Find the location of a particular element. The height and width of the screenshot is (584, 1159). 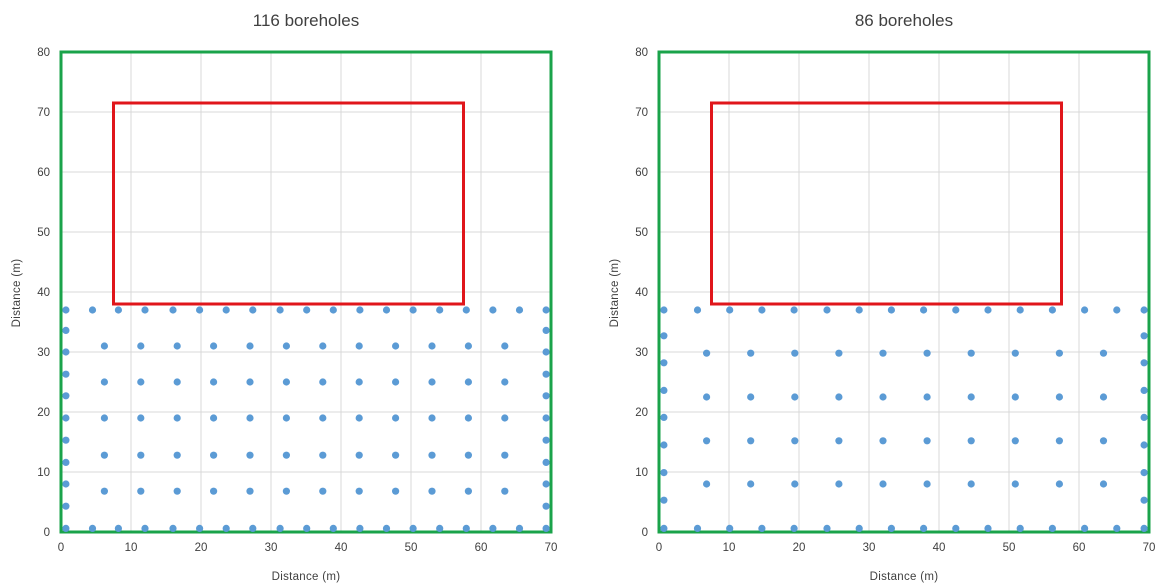

x-tick-label: 10 is located at coordinates (729, 548).